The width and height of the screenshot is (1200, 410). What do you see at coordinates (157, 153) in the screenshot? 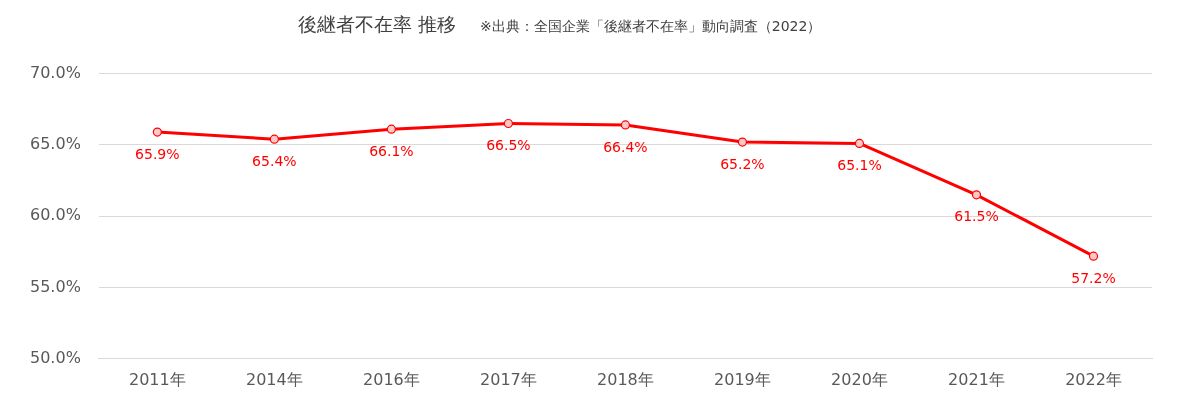
I see `data-label: 65.9%` at bounding box center [157, 153].